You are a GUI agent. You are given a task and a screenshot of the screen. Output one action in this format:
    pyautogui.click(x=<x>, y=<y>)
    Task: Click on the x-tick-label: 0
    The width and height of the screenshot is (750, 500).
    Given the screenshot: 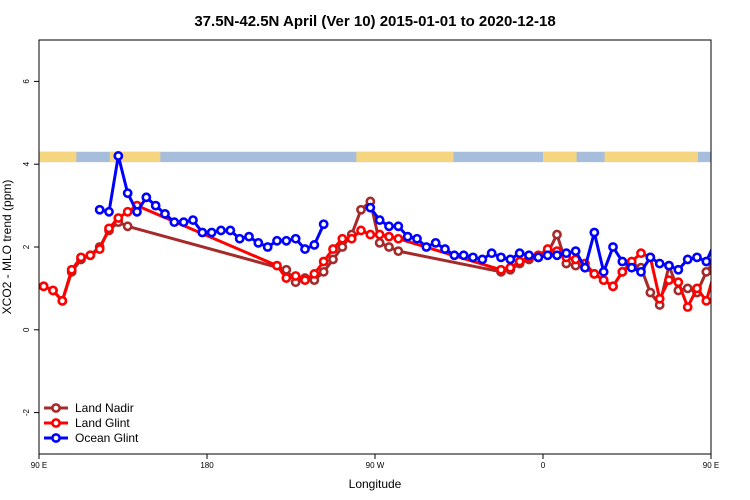 What is the action you would take?
    pyautogui.click(x=543, y=465)
    